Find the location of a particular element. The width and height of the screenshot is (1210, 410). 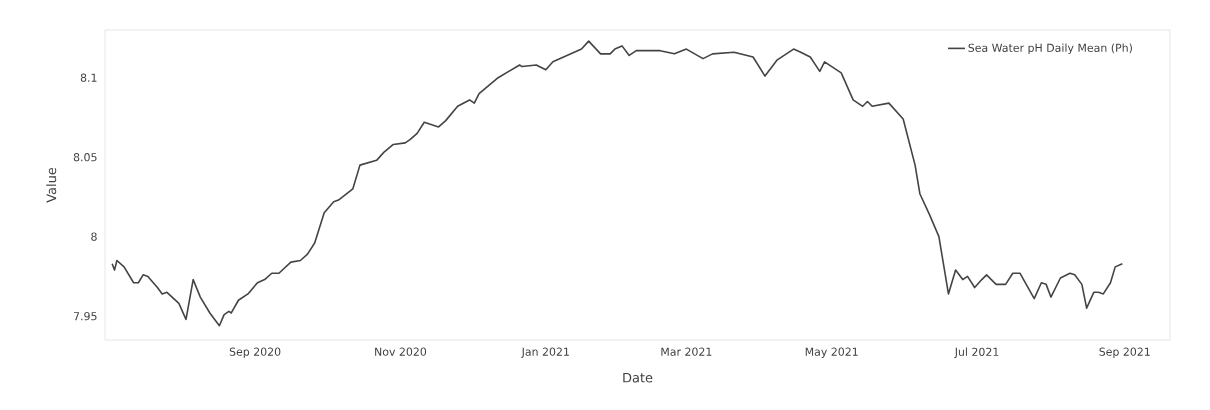

y-tick-label: 8 is located at coordinates (94, 236).